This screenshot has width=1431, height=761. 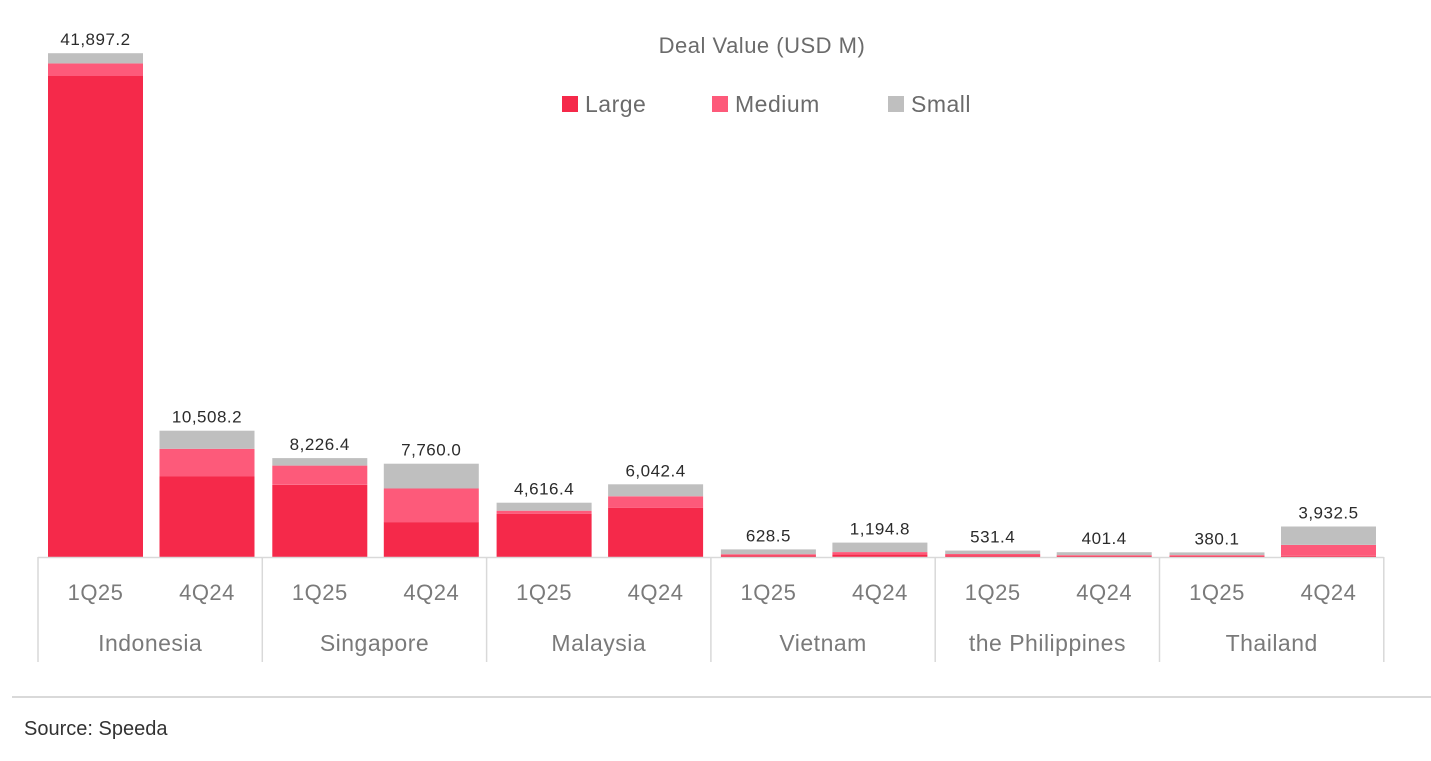 I want to click on total-label: 3,932.5, so click(x=1328, y=513).